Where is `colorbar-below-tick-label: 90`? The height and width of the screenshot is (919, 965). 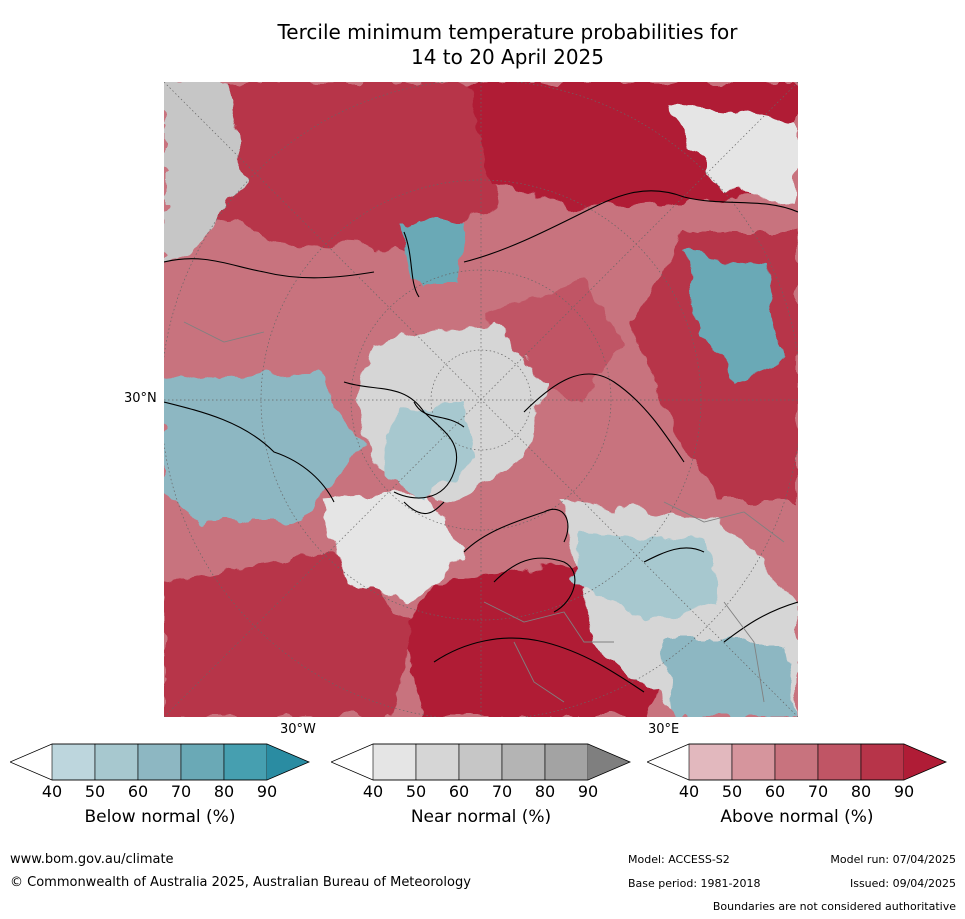 colorbar-below-tick-label: 90 is located at coordinates (267, 791).